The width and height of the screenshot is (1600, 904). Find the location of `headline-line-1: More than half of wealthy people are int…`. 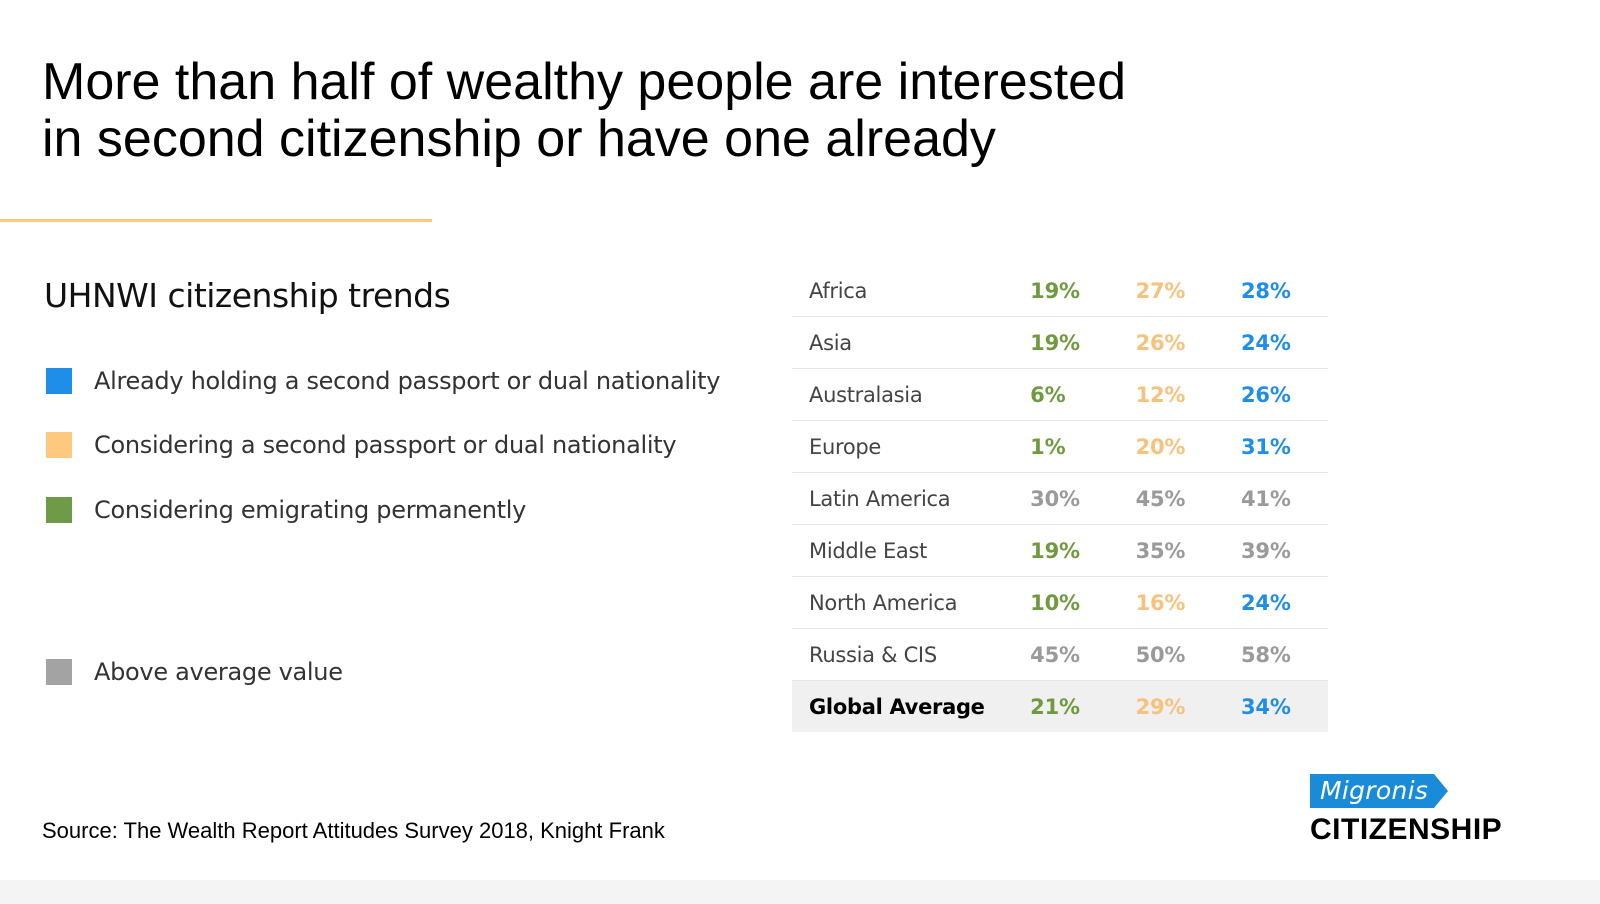

headline-line-1: More than half of wealthy people are int… is located at coordinates (584, 82).